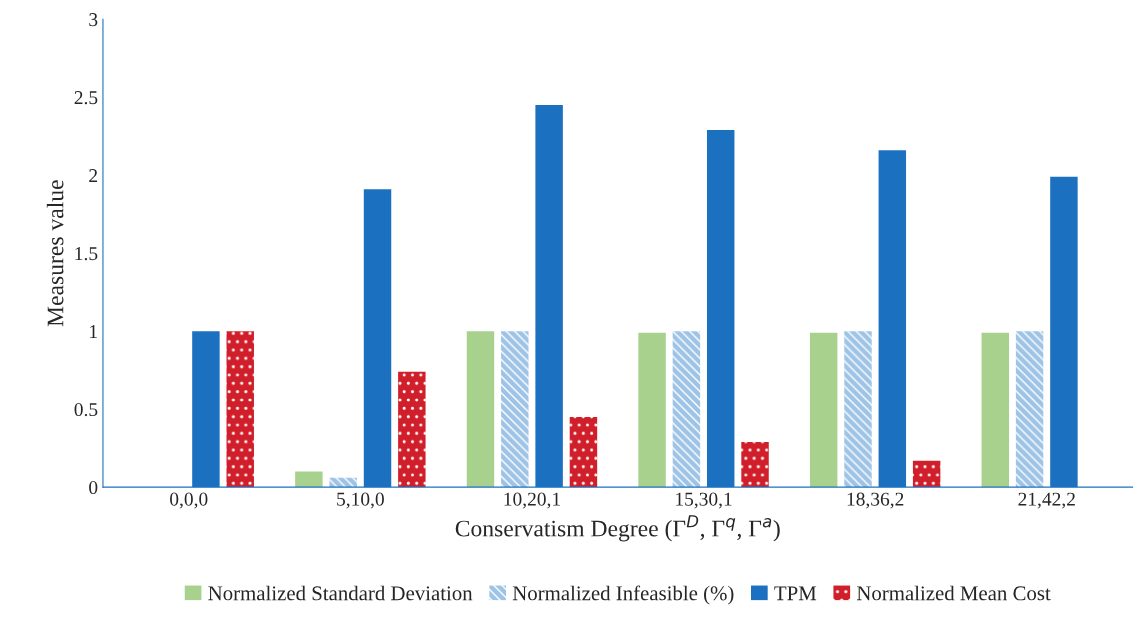 This screenshot has height=641, width=1144. I want to click on y-tick-label: 3, so click(93, 20).